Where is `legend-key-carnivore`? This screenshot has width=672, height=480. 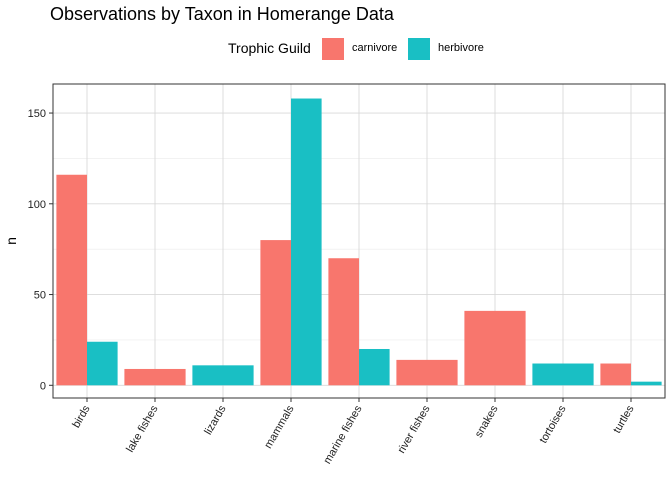
legend-key-carnivore is located at coordinates (333, 49).